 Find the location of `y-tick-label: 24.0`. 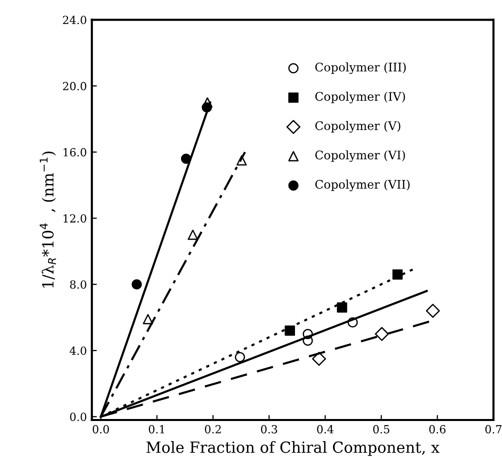

y-tick-label: 24.0 is located at coordinates (74, 20).